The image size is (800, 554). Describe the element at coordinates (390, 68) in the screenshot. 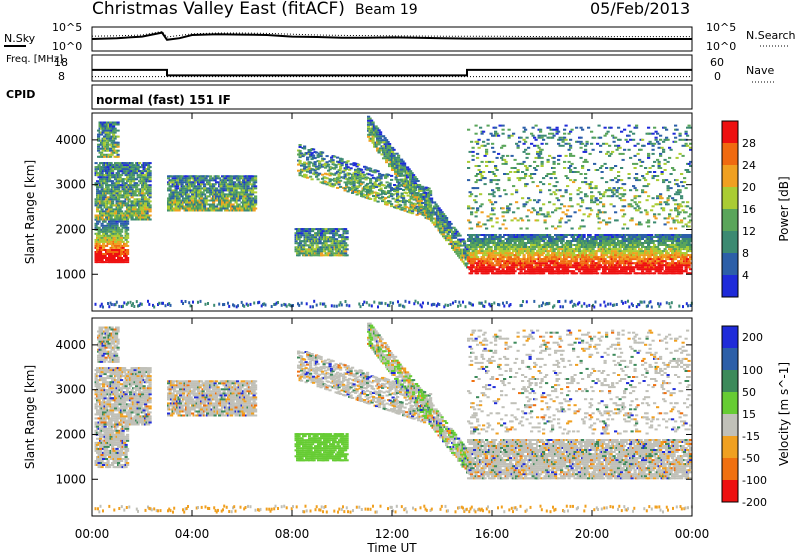

I see `freq-panel: Freq. [MHz] 18 8 60 0 Nave` at that location.